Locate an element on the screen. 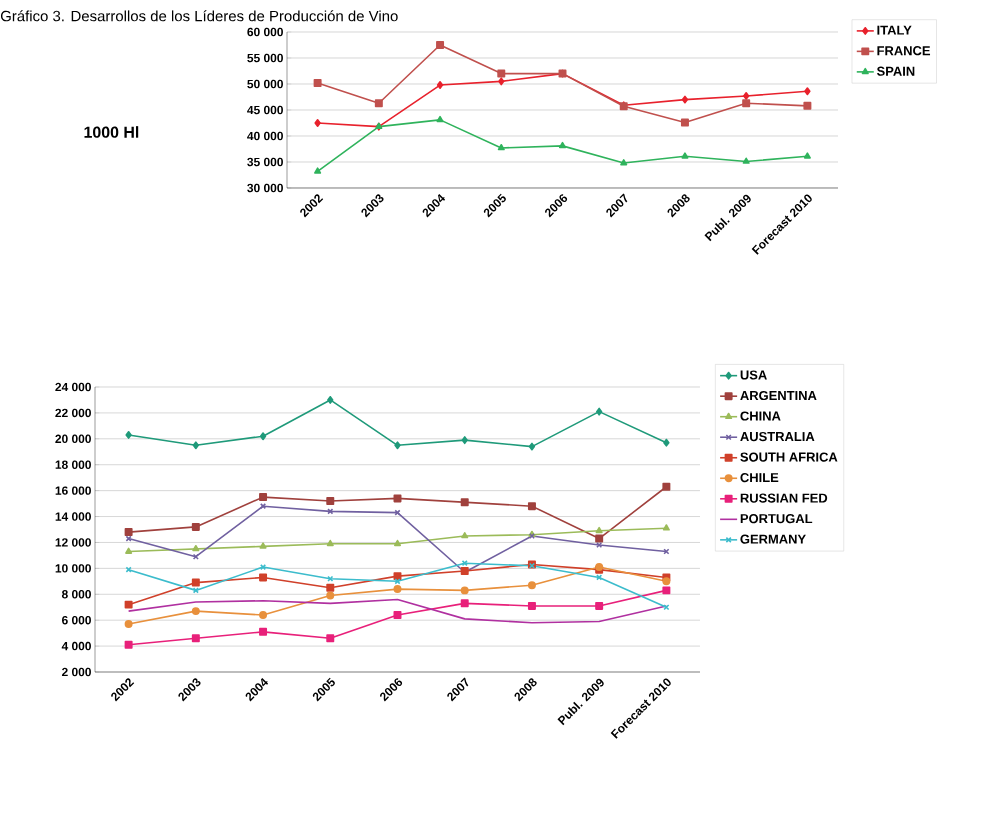 This screenshot has width=1002, height=814. legend-label: CHINA is located at coordinates (760, 416).